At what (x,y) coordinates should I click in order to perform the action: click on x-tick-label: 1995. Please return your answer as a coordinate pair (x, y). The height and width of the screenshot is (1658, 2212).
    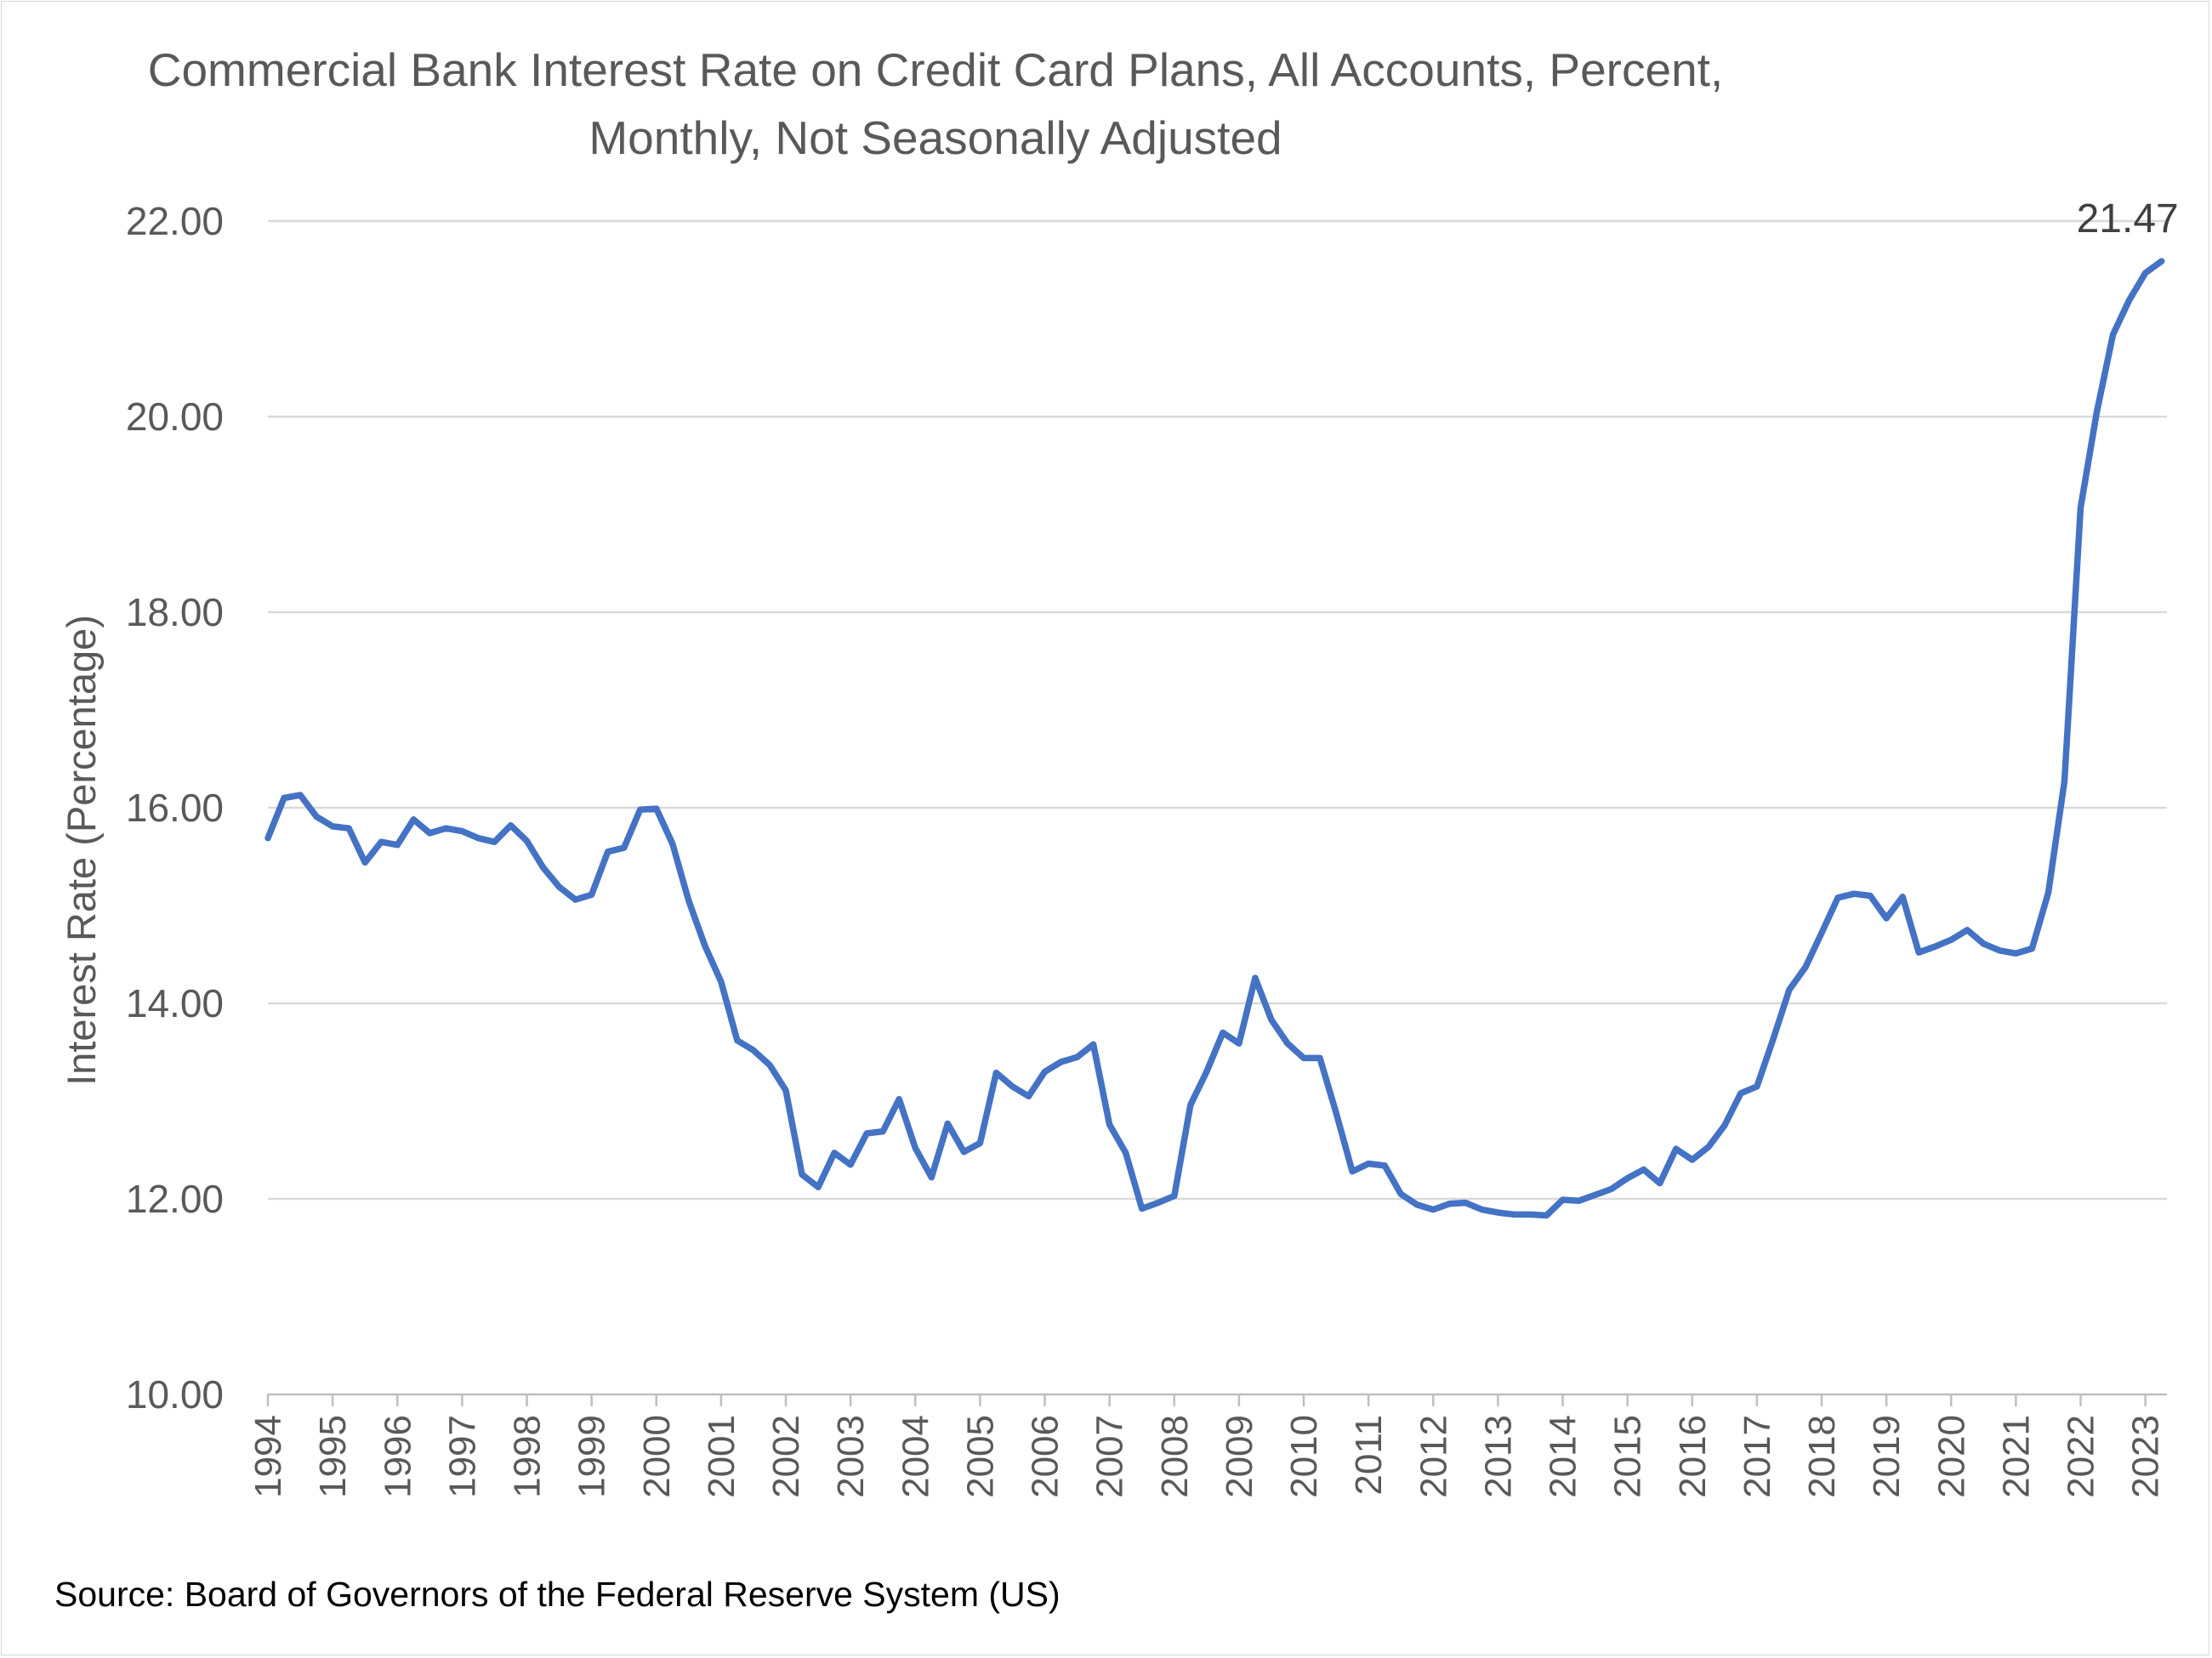
    Looking at the image, I should click on (333, 1456).